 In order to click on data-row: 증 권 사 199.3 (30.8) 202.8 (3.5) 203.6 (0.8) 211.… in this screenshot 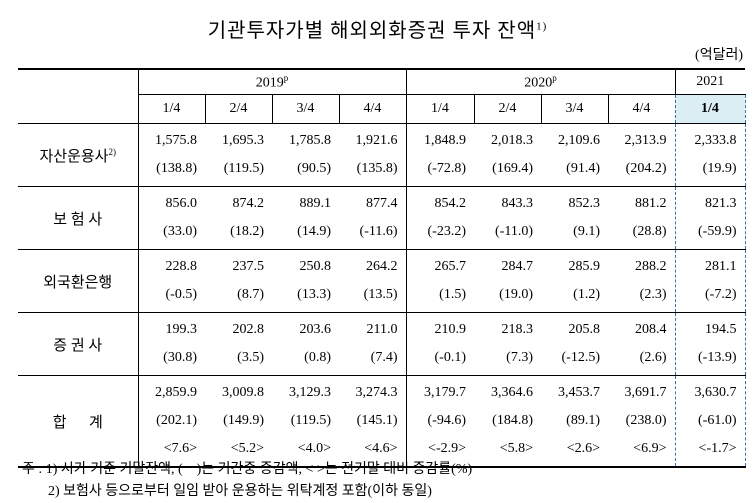, I will do `click(382, 344)`.